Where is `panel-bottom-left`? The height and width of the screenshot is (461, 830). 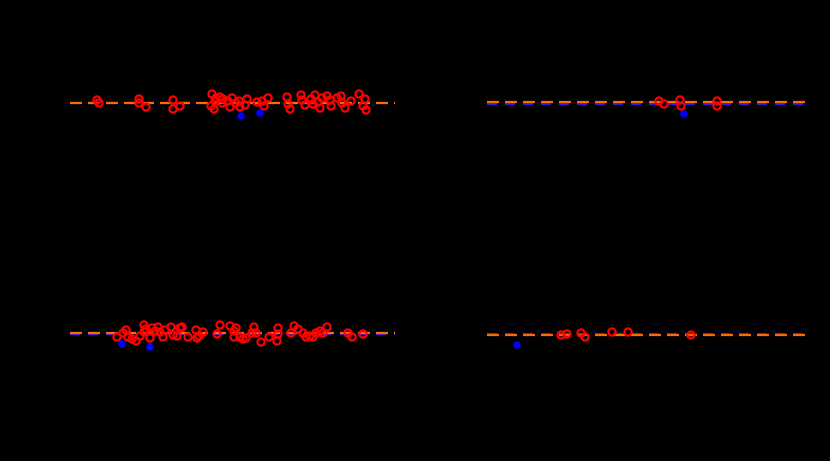 panel-bottom-left is located at coordinates (232, 335).